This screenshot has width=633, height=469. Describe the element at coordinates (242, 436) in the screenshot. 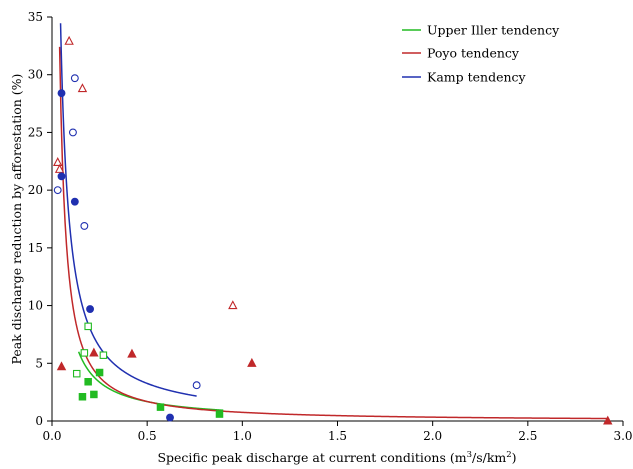

I see `x-tick-label: 1.0` at that location.